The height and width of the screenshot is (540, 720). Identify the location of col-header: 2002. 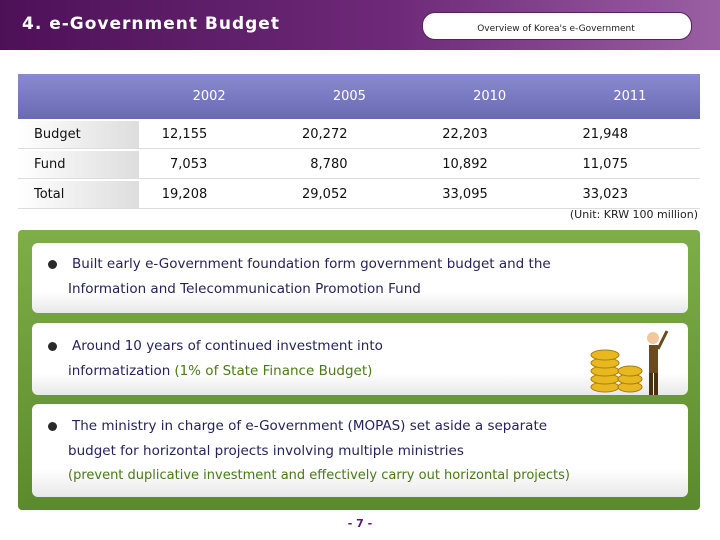
(209, 96).